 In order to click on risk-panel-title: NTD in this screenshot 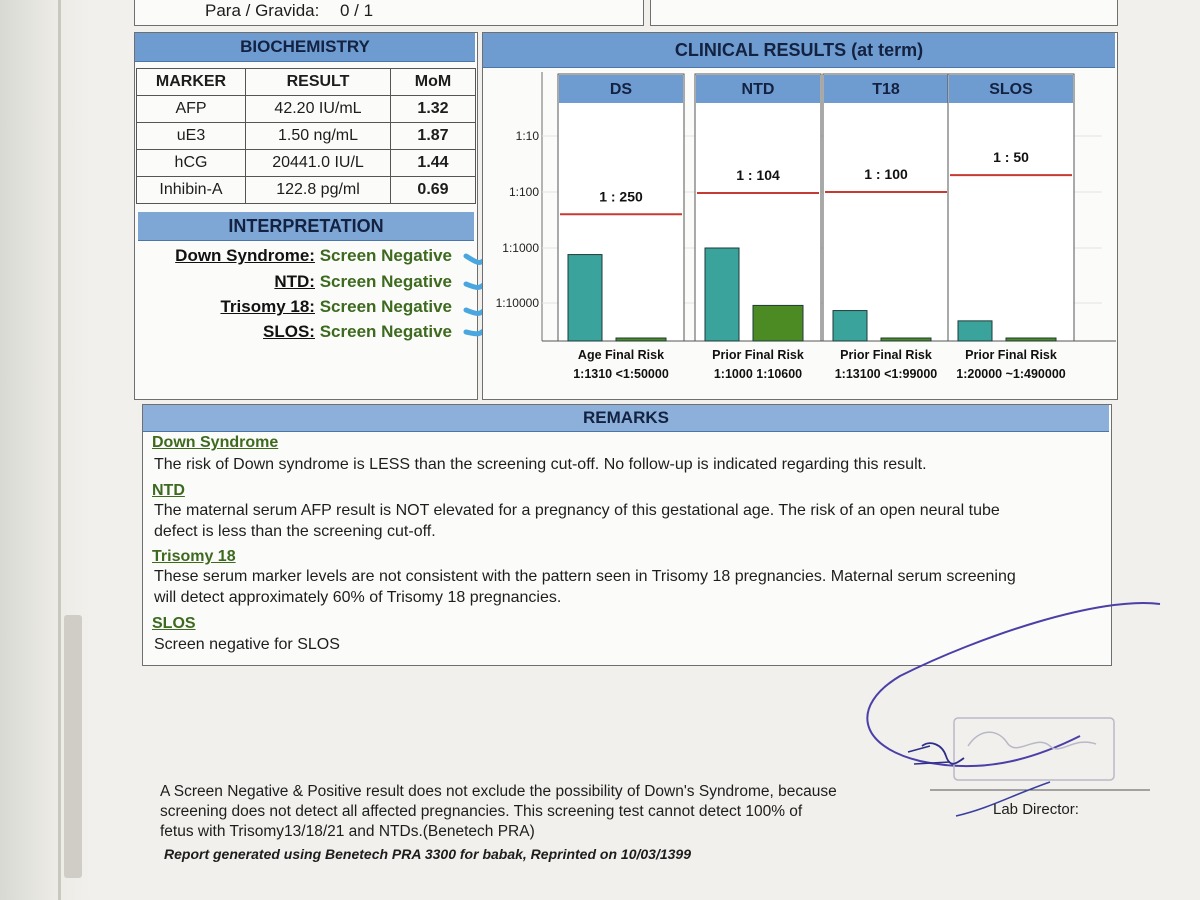, I will do `click(758, 89)`.